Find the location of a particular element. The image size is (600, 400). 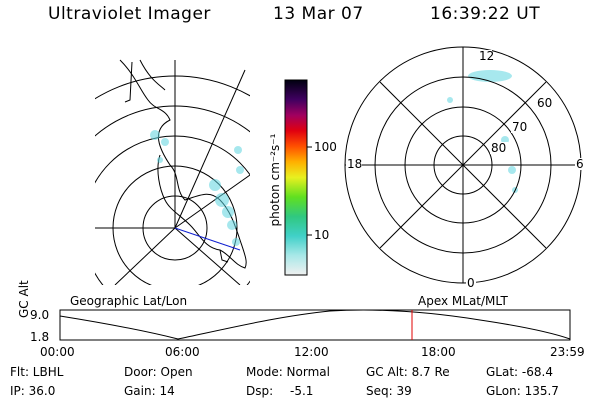

orbit-plot is located at coordinates (315, 325).